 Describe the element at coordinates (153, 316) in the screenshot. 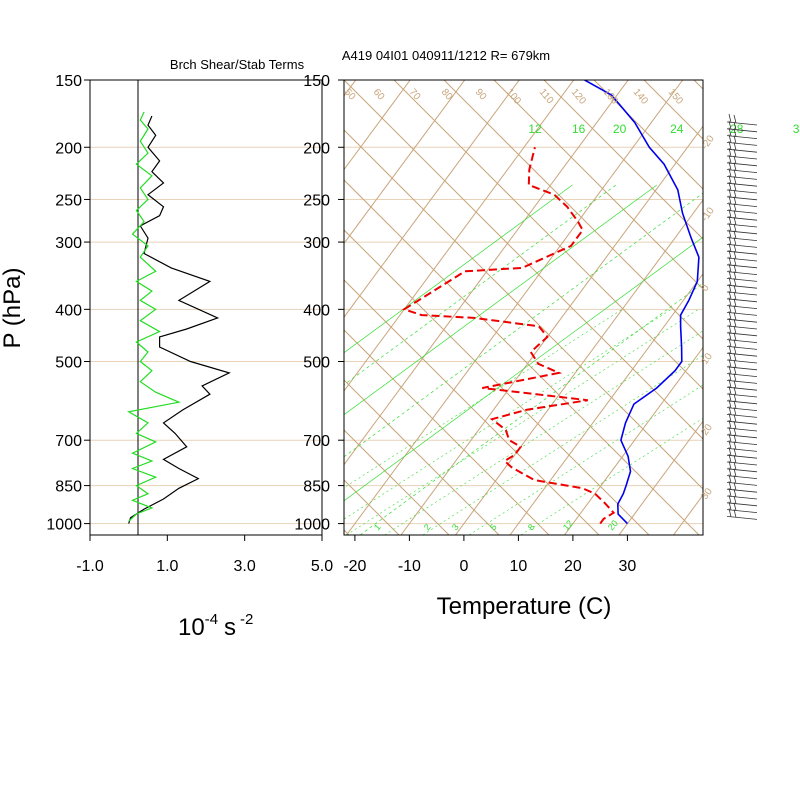

I see `stab_term-line` at that location.